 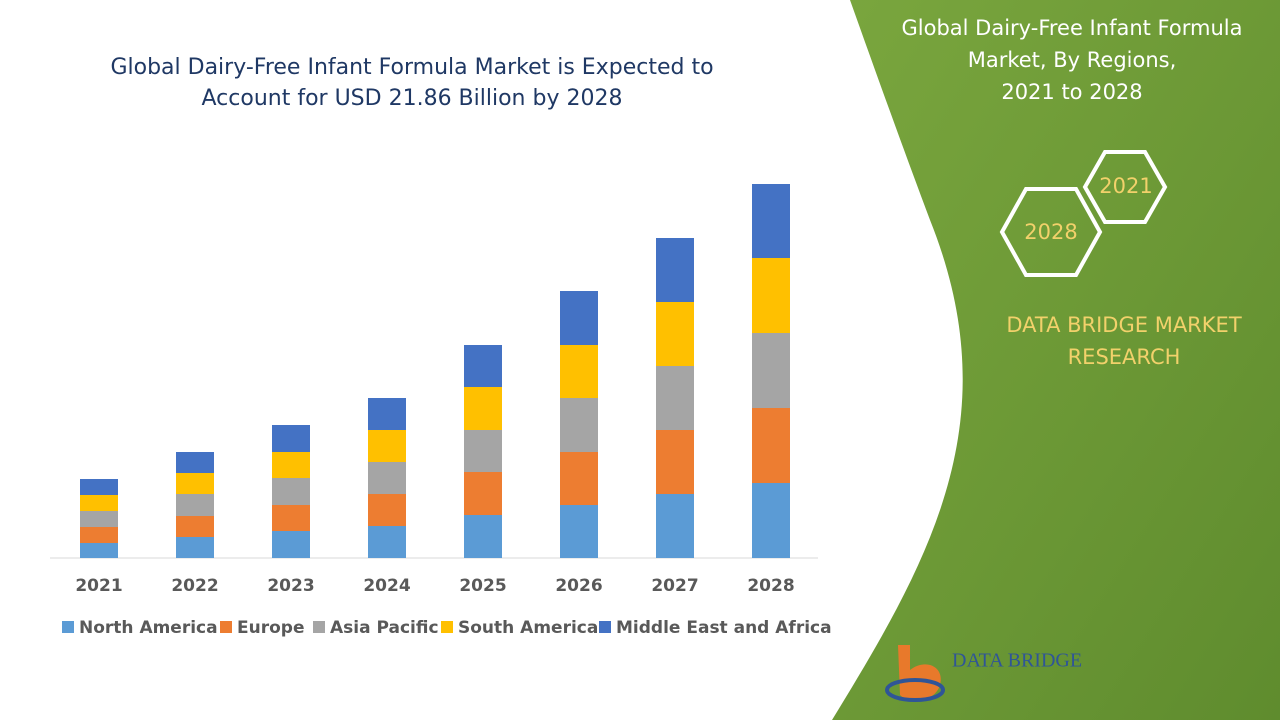 I want to click on x-tick-label: 2024, so click(x=386, y=586).